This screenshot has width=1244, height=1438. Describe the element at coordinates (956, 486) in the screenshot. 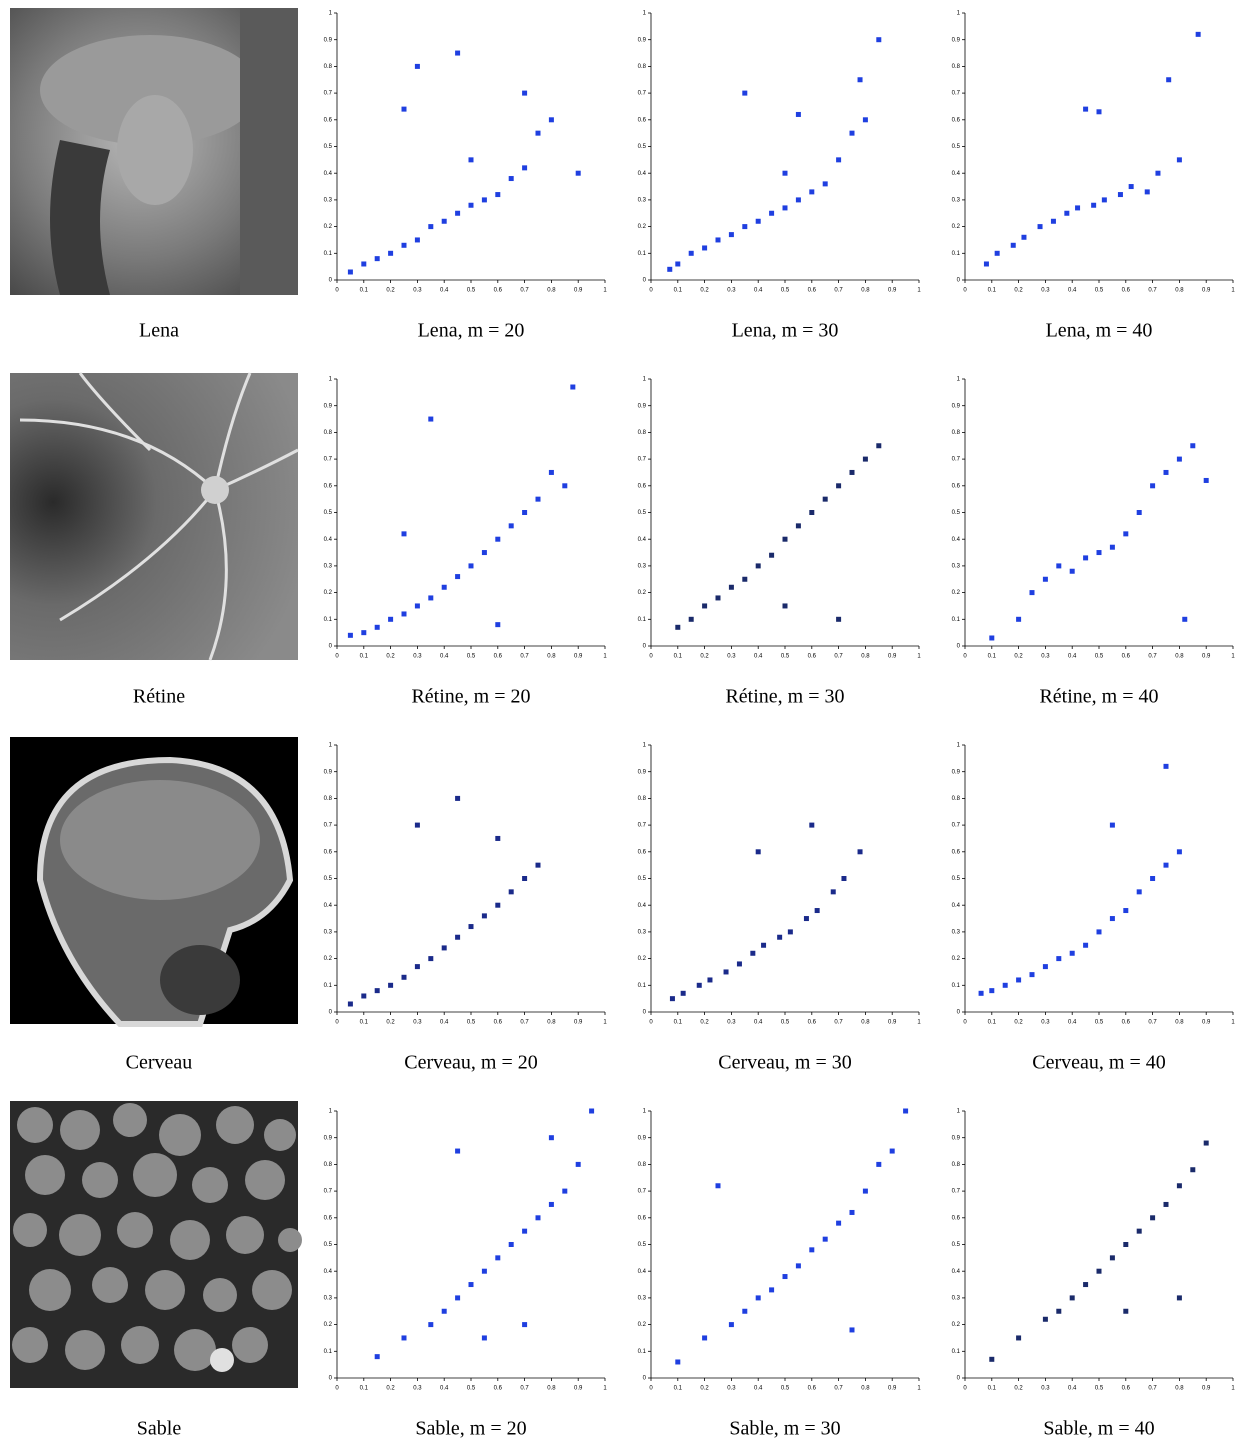

I see `y-tick-label: 0.6` at that location.